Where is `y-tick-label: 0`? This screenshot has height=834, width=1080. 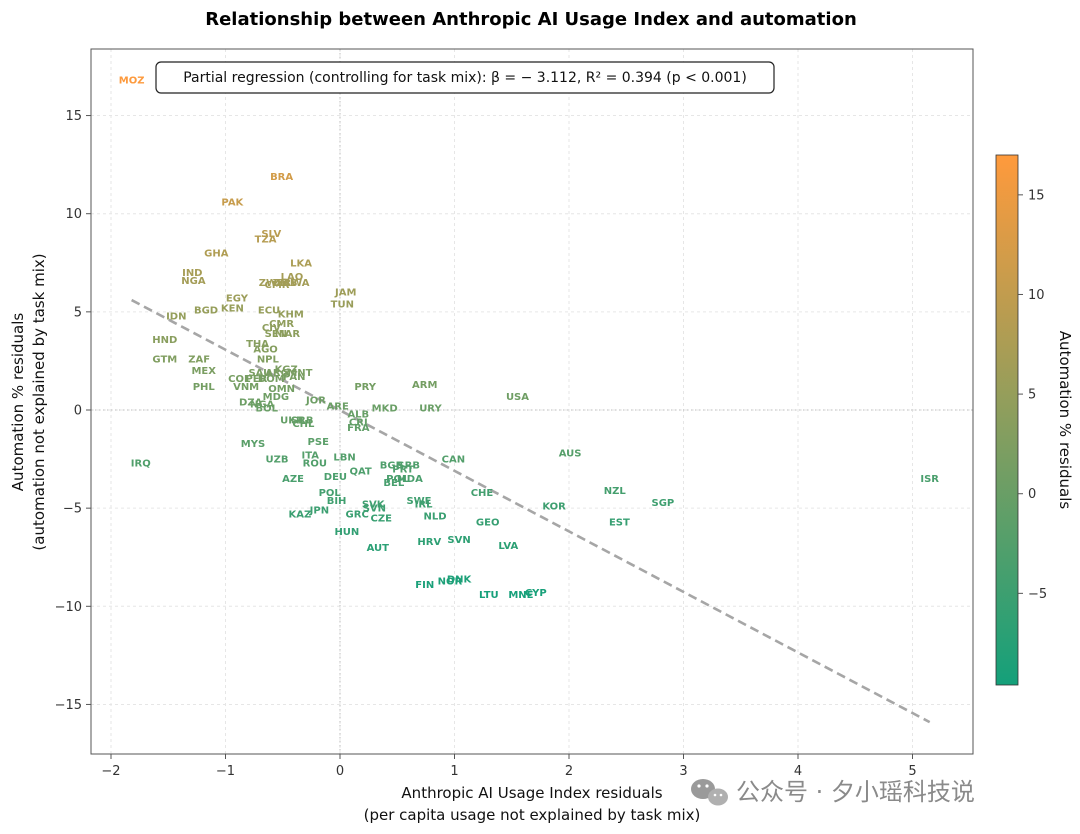
y-tick-label: 0 is located at coordinates (78, 411).